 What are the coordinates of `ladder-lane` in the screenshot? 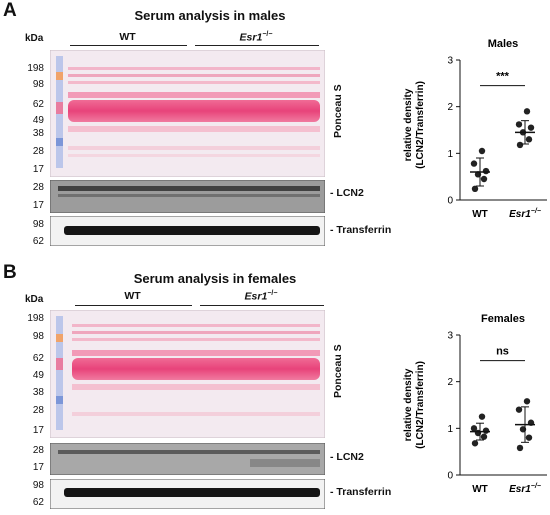 It's located at (59, 373).